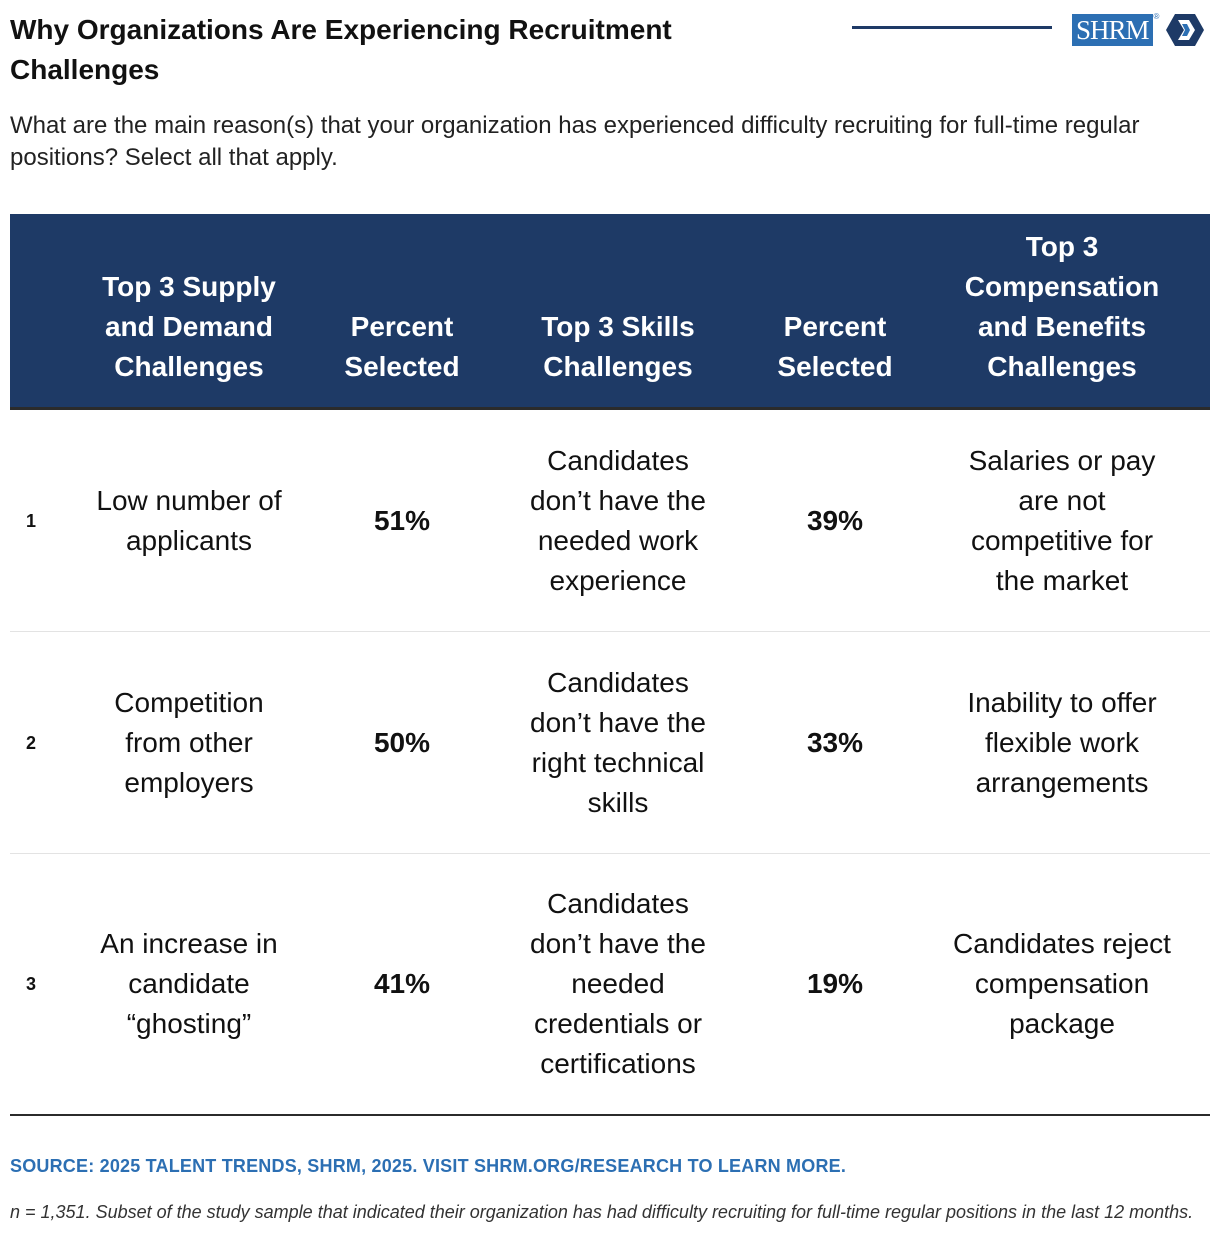 The height and width of the screenshot is (1258, 1220). What do you see at coordinates (402, 983) in the screenshot?
I see `supply-percent-cell: 41%` at bounding box center [402, 983].